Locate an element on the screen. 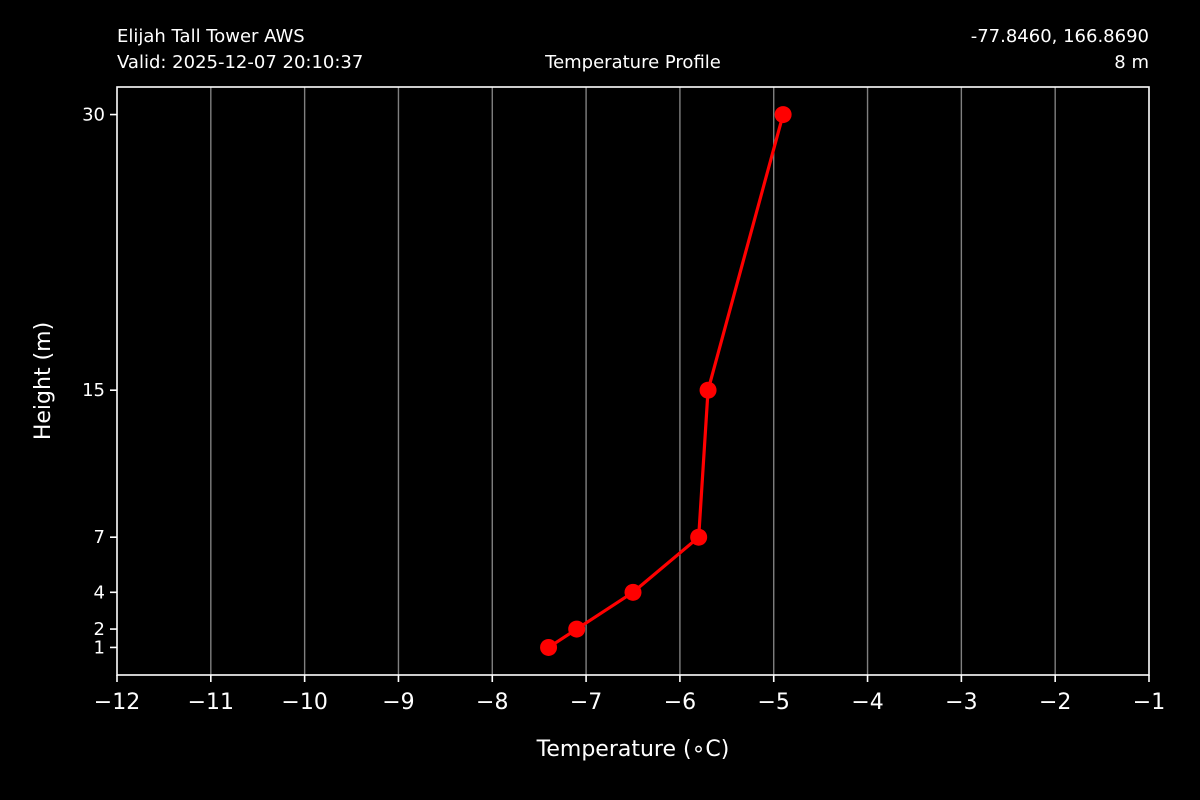  y-tick-label: 2 is located at coordinates (99, 629).